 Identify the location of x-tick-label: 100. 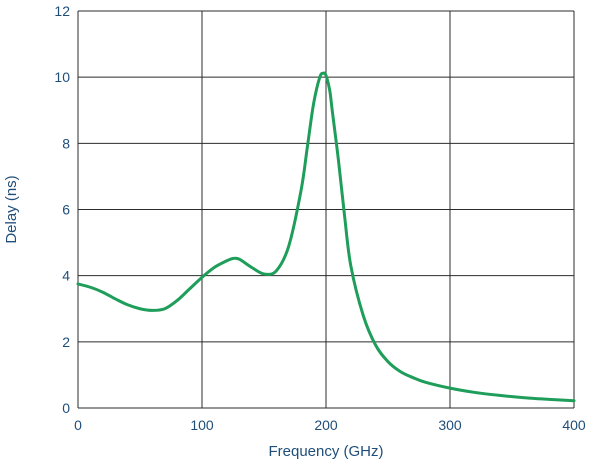
(202, 425).